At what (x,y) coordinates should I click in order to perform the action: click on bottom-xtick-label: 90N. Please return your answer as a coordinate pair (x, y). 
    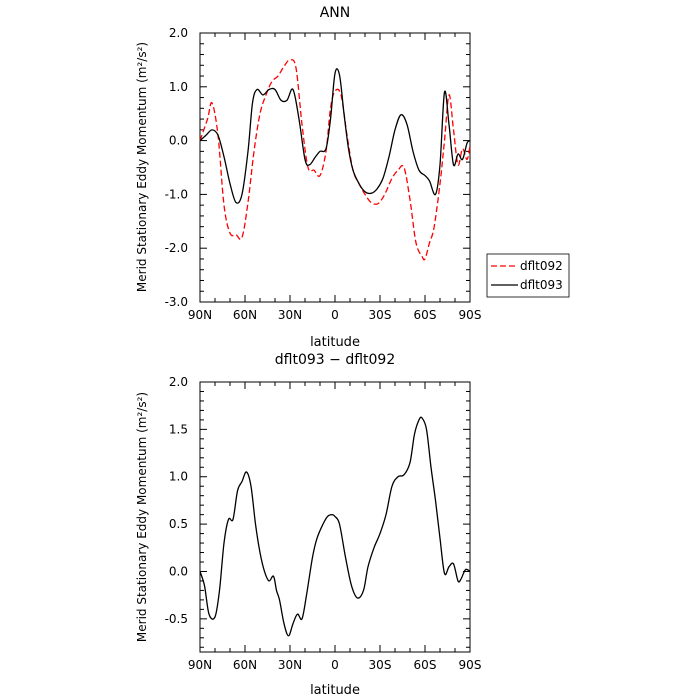
    Looking at the image, I should click on (200, 665).